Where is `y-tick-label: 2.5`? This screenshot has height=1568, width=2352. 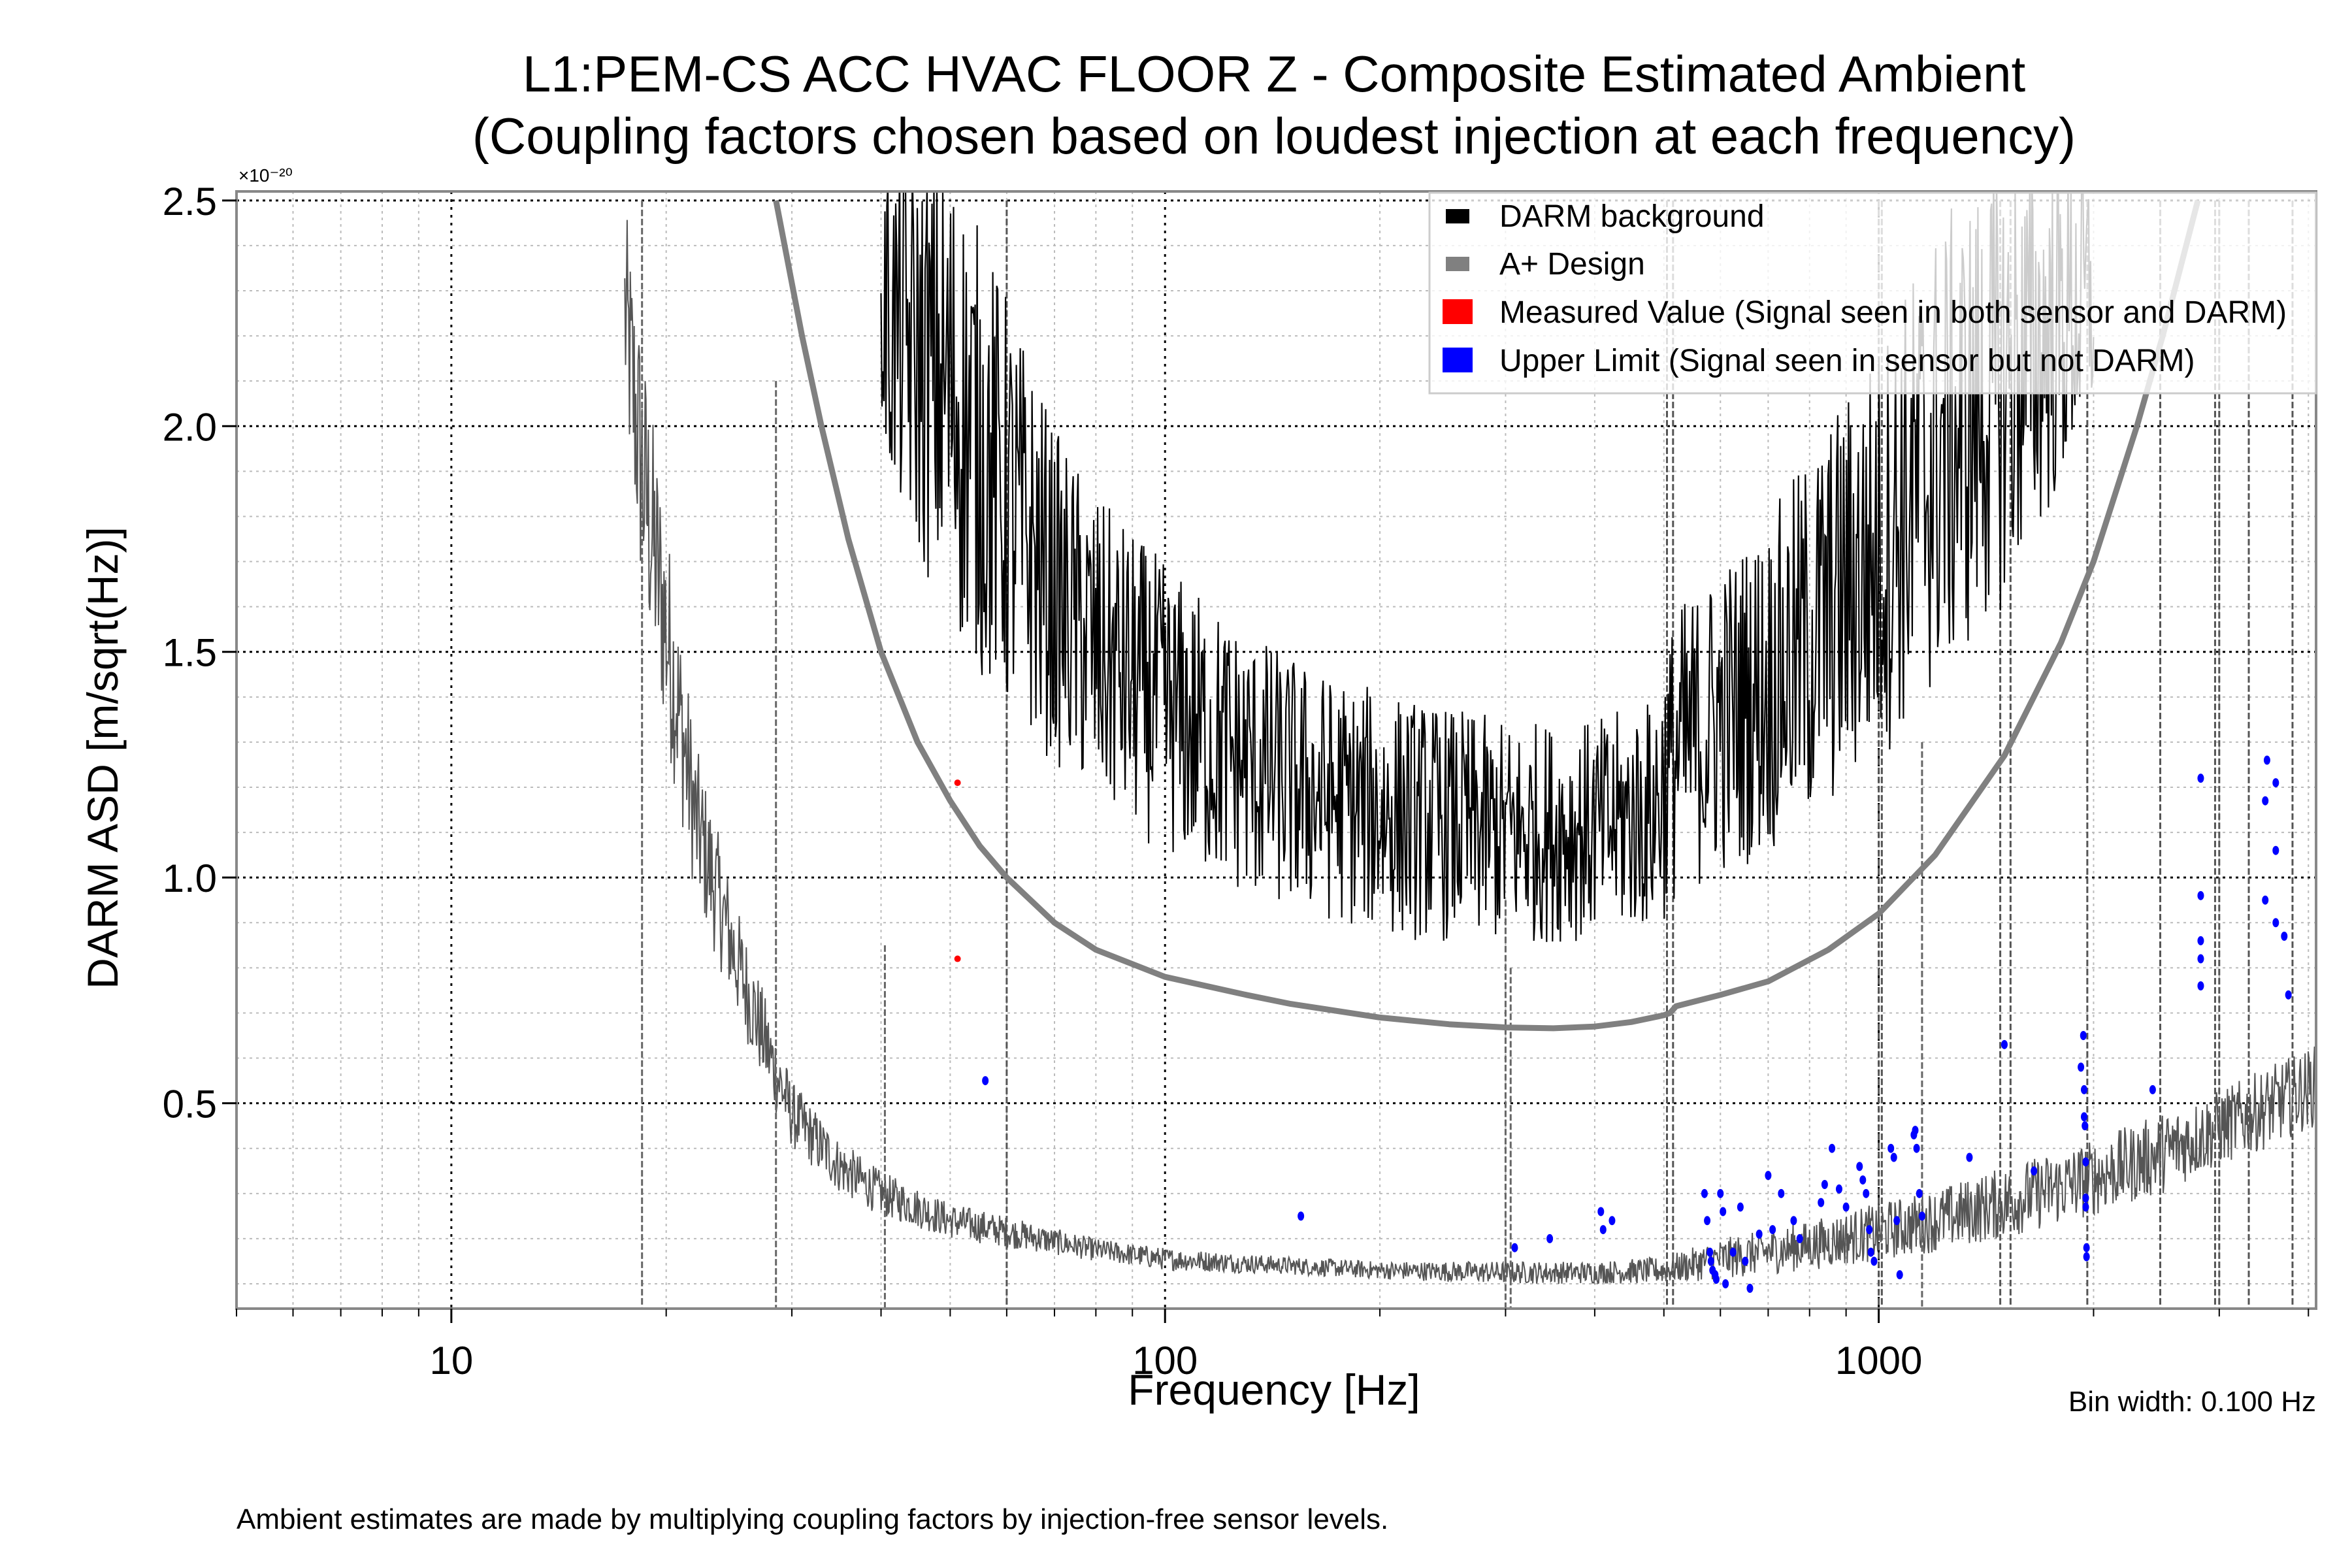
y-tick-label: 2.5 is located at coordinates (190, 201).